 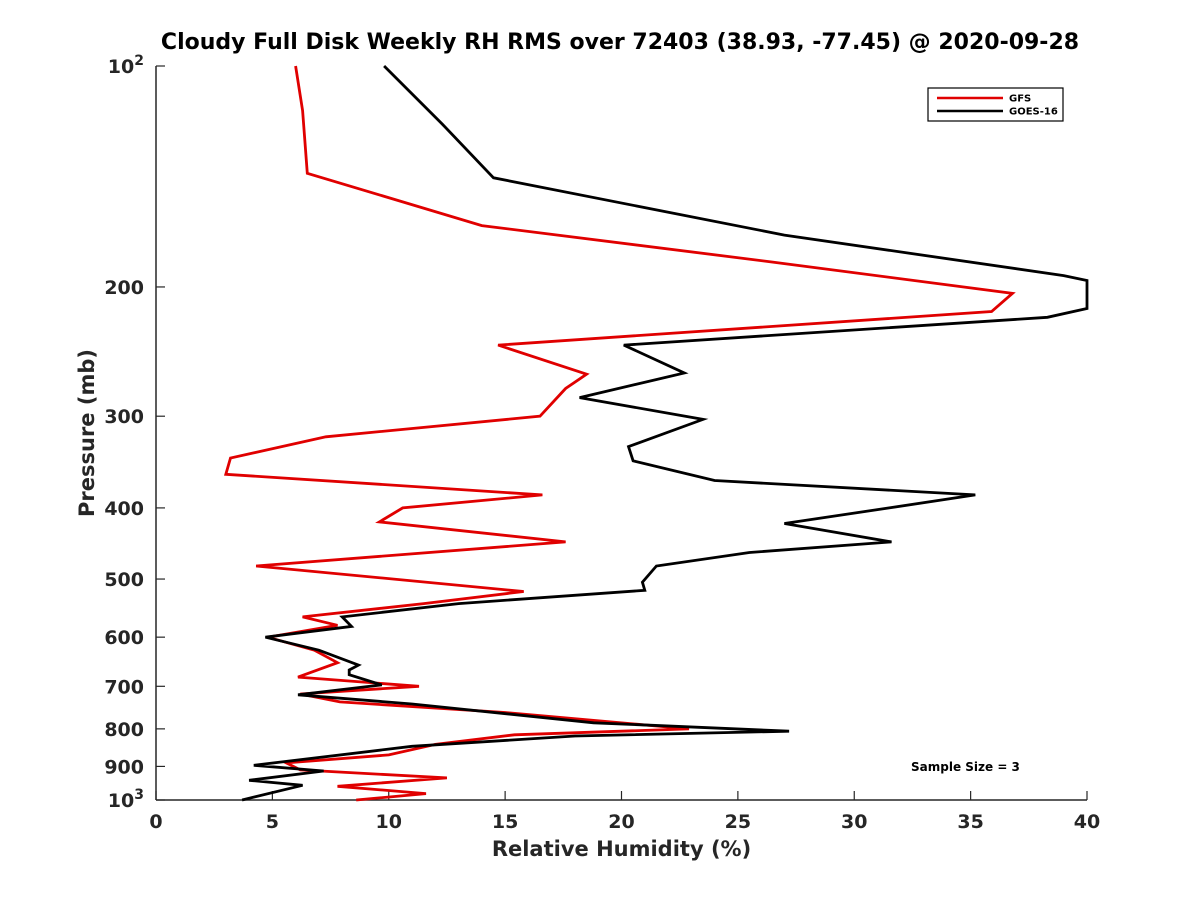 I want to click on y-tick-label: 300, so click(x=124, y=417).